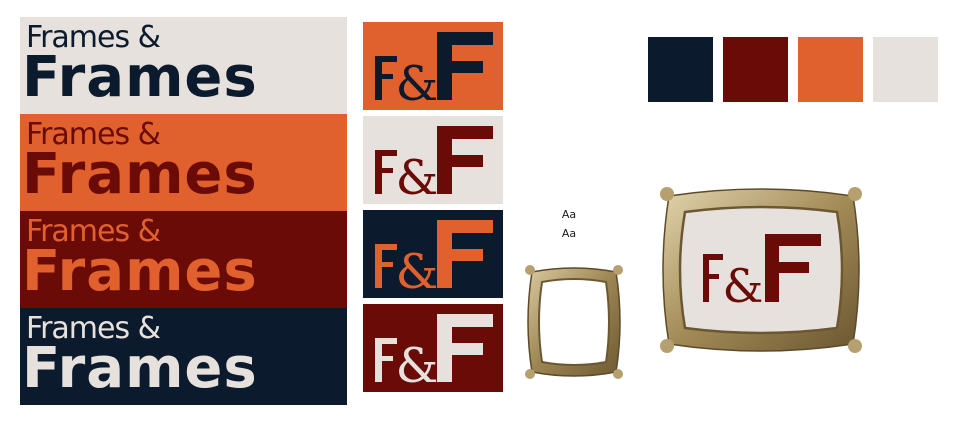 The image size is (962, 422). I want to click on monogram-tile-cream: &, so click(433, 160).